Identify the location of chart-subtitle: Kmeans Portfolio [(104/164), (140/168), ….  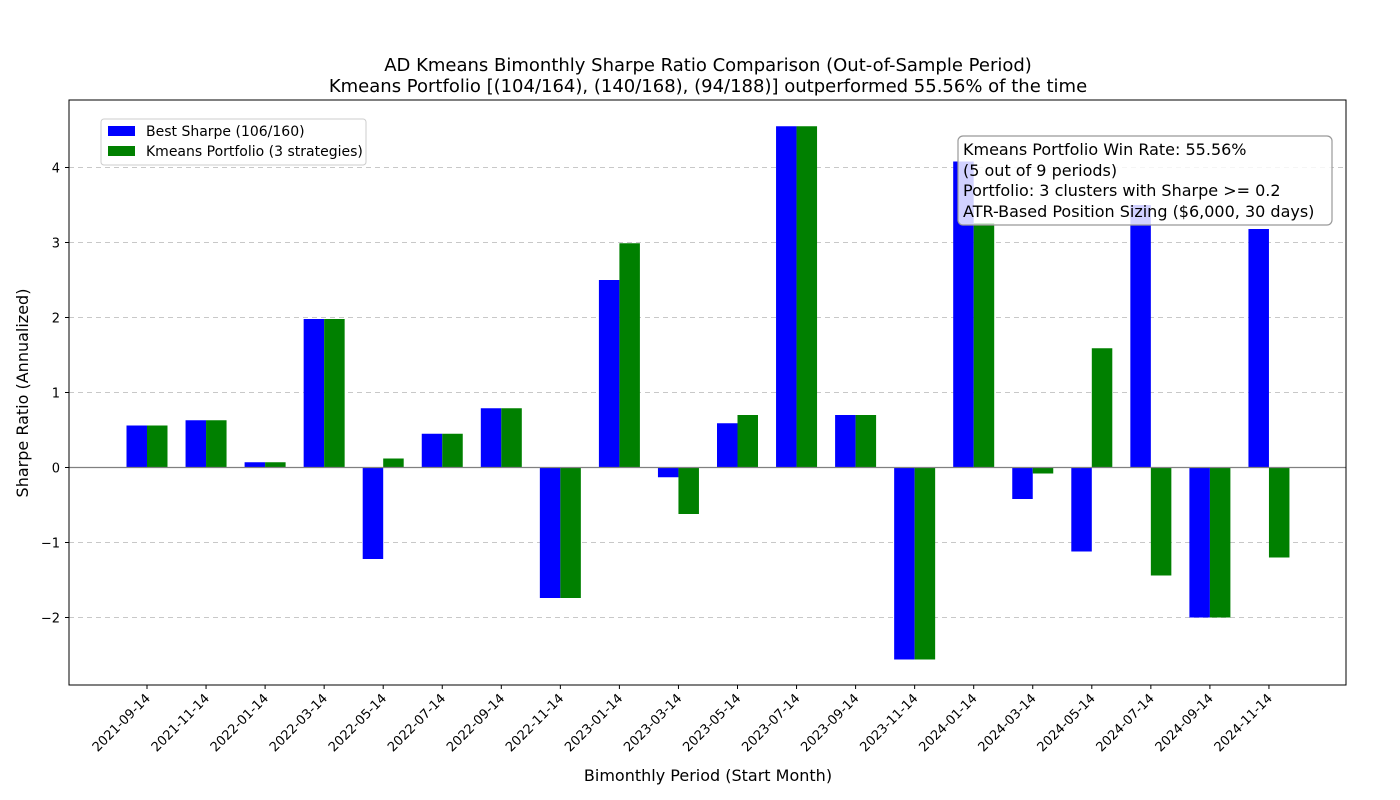
(708, 86).